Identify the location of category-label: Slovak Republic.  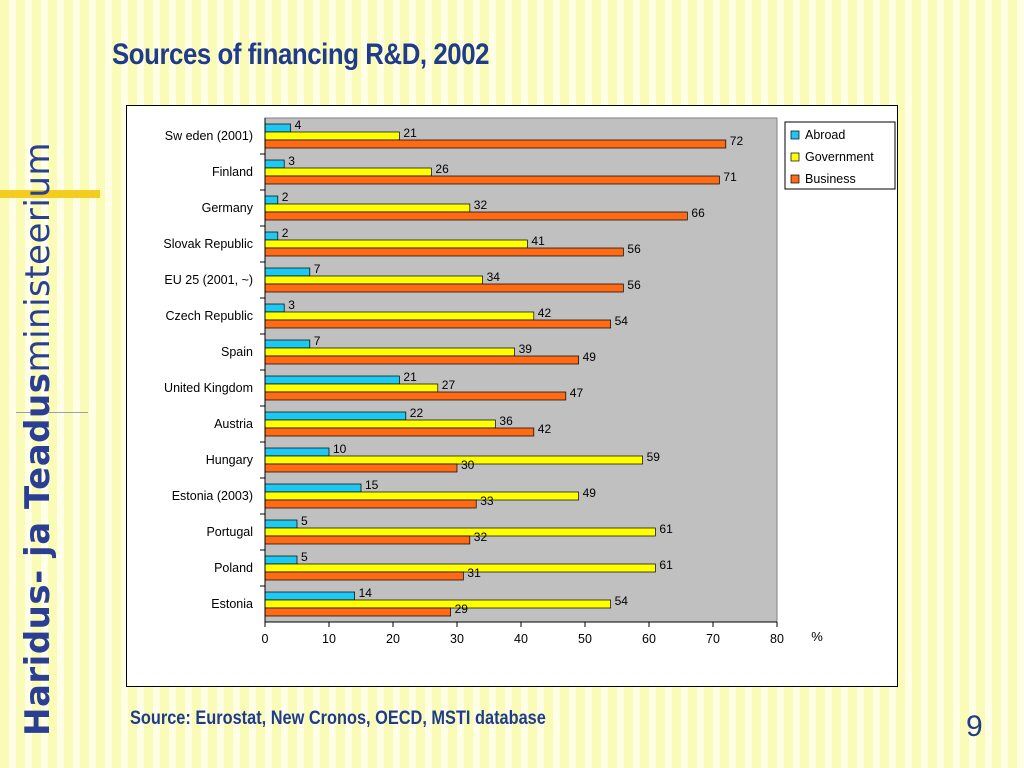
(208, 244).